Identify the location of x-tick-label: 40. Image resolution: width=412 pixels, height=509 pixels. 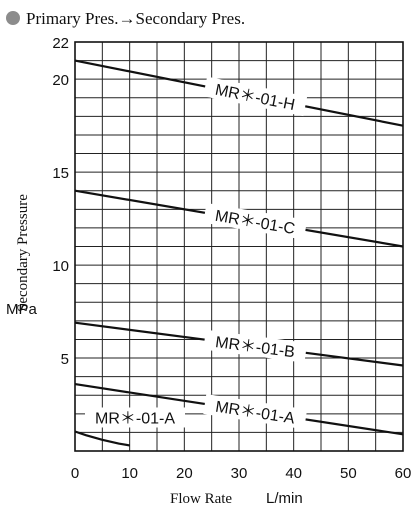
(293, 473).